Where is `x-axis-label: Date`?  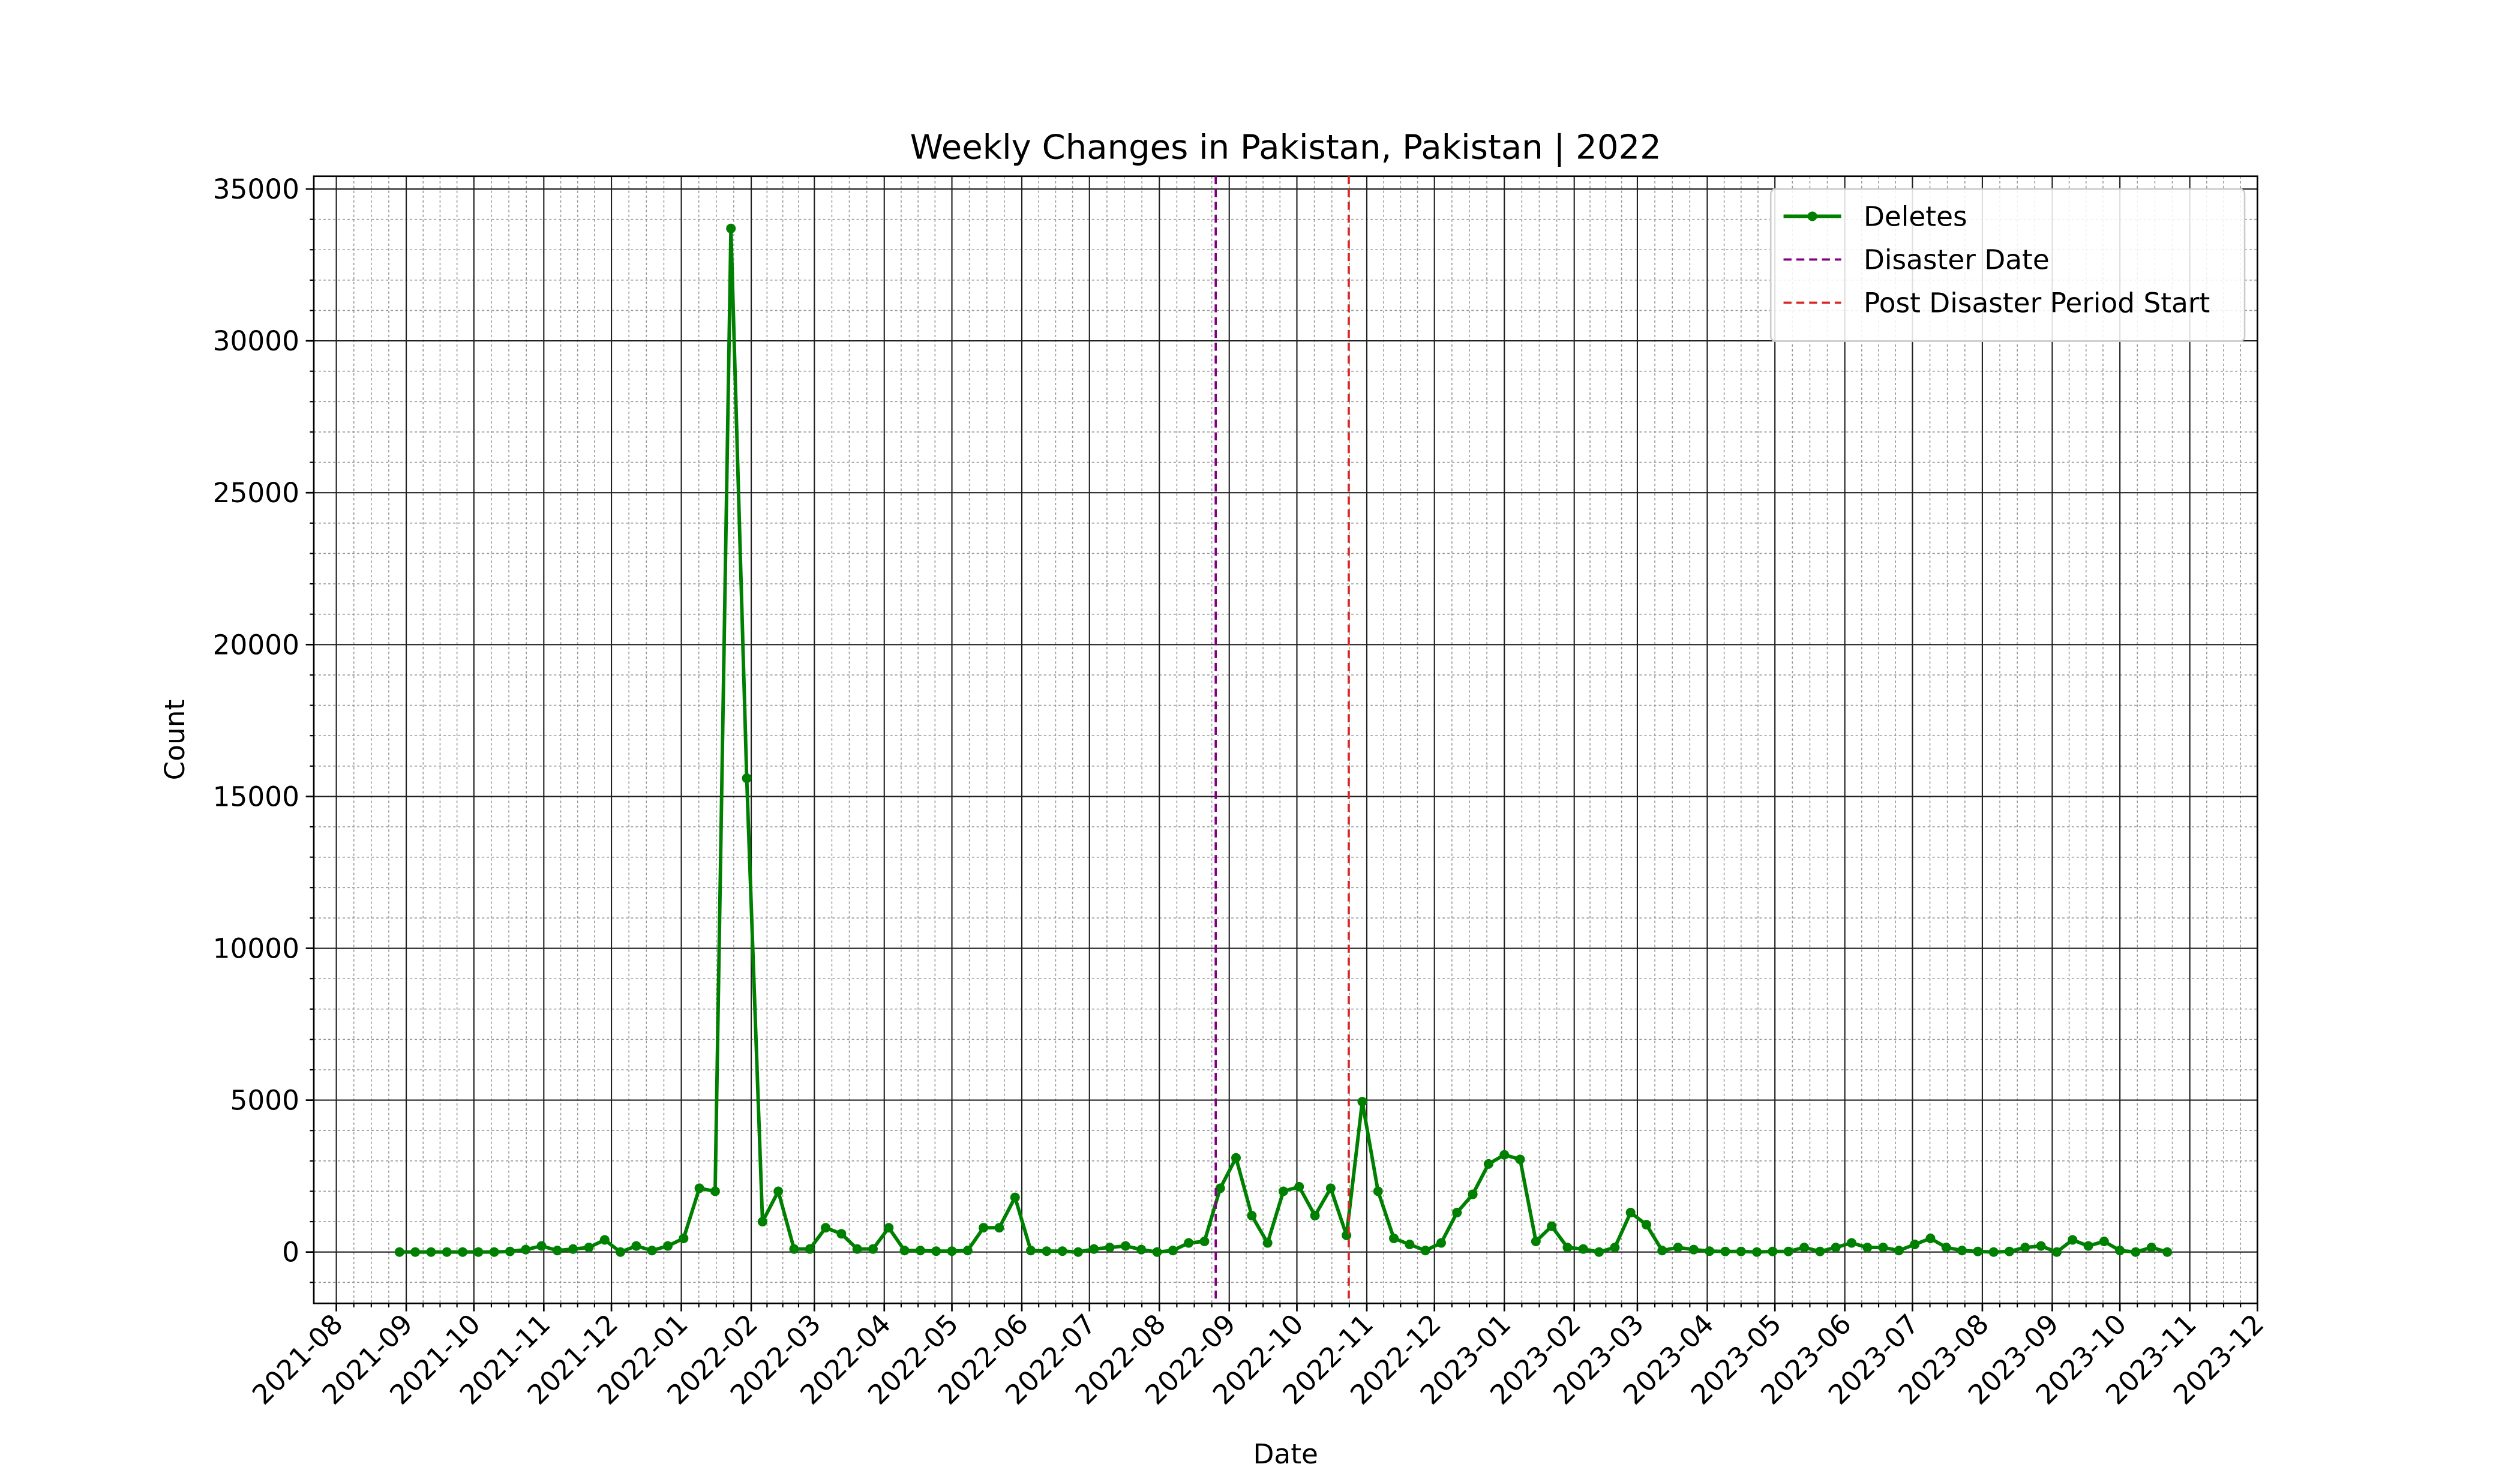 x-axis-label: Date is located at coordinates (1285, 1454).